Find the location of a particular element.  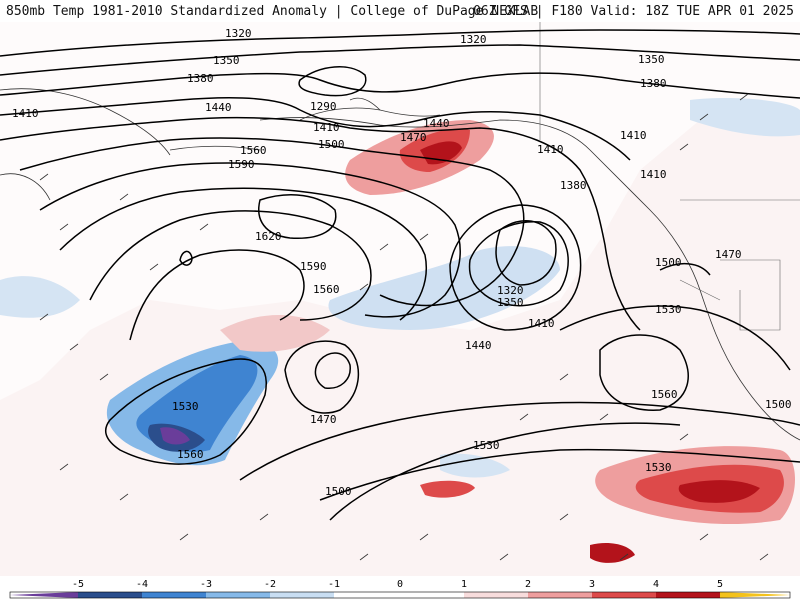

positive-anomaly-very-strong-southeast is located at coordinates (719, 491).